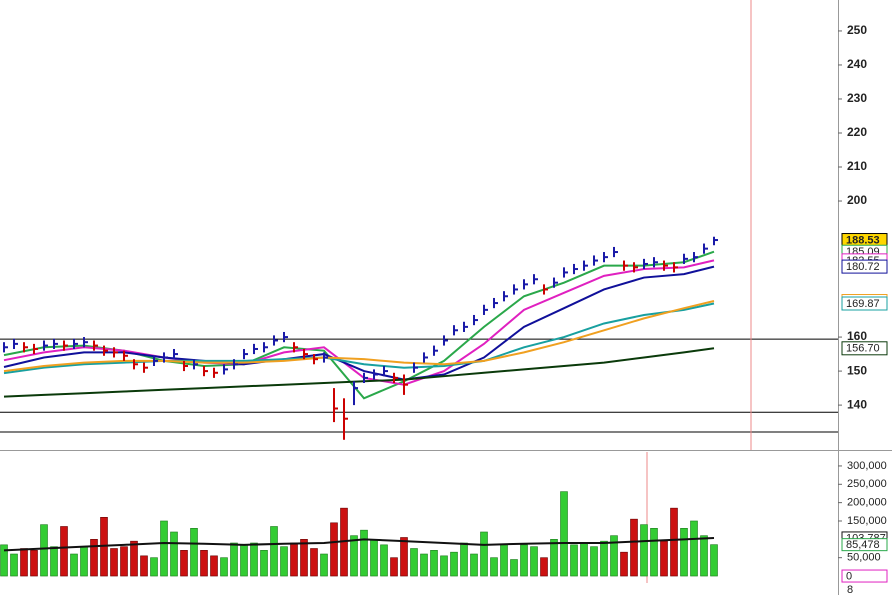  What do you see at coordinates (867, 484) in the screenshot?
I see `y-tick-label: 250,000` at bounding box center [867, 484].